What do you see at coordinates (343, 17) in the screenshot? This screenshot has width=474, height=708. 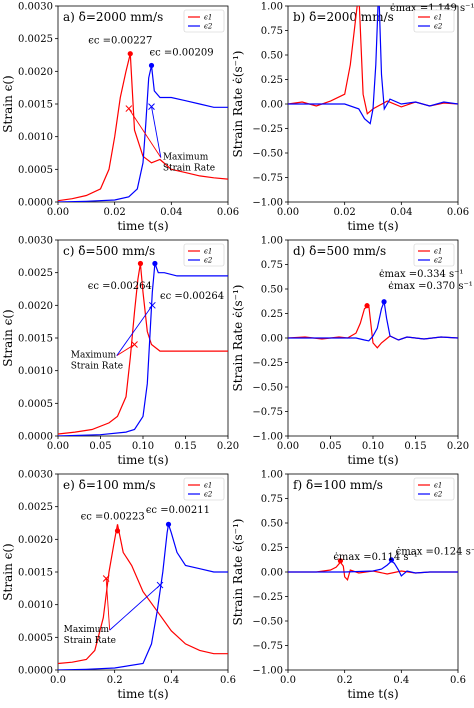 I see `panel-title: b) δ̇=2000 mm/s` at bounding box center [343, 17].